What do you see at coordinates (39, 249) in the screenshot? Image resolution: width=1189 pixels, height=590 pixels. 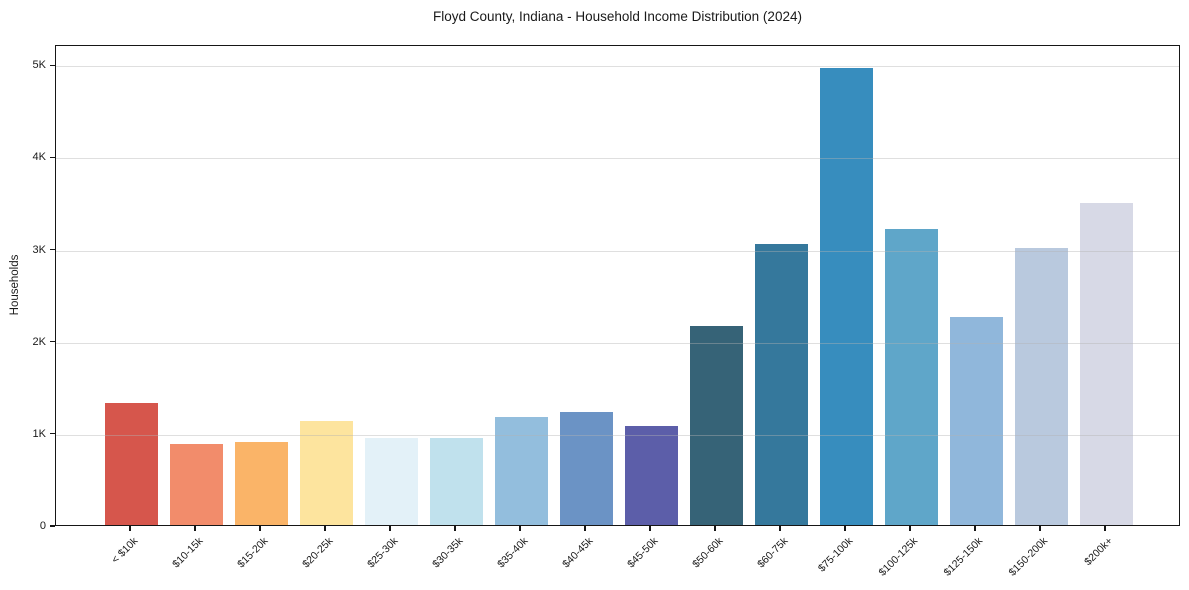 I see `y-tick-label-3000: 3K` at bounding box center [39, 249].